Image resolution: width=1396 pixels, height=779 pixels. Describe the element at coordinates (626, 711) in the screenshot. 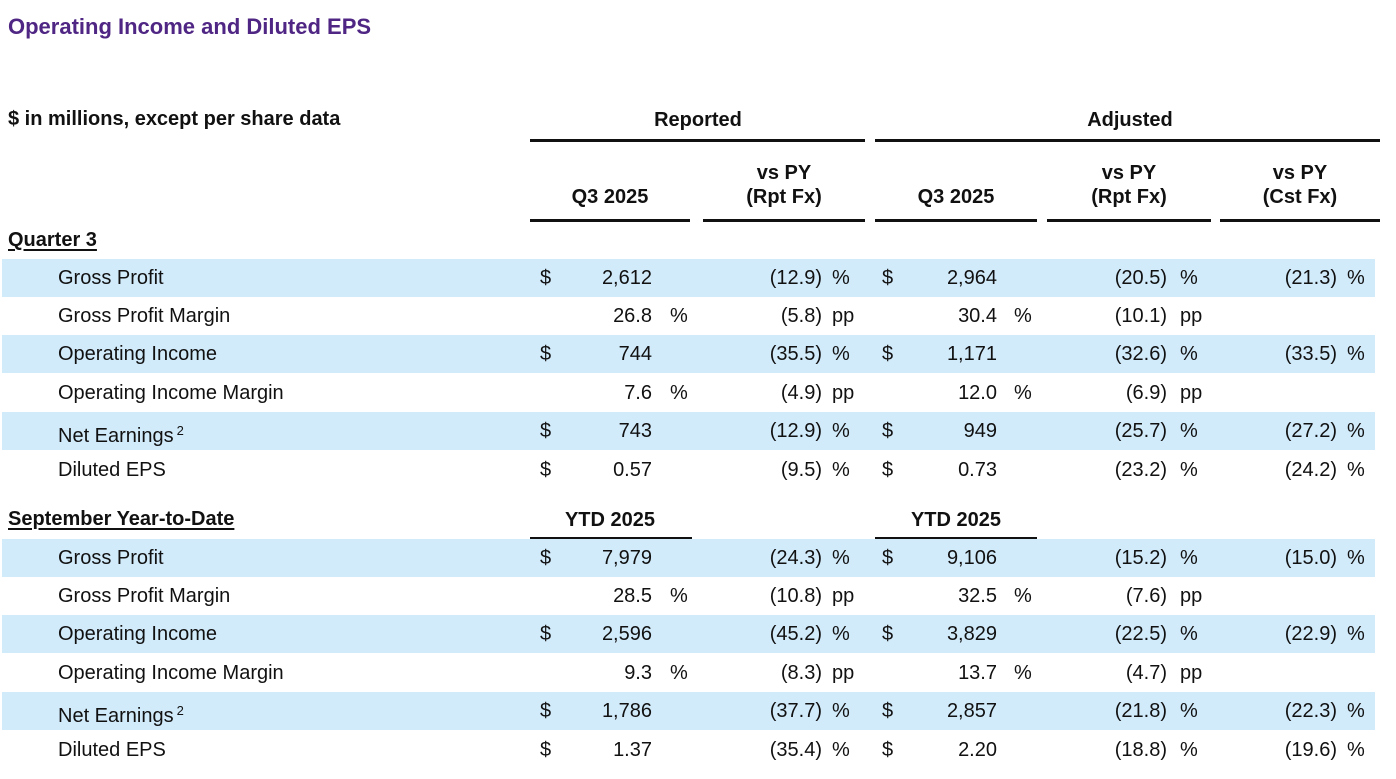

I see `reported-value: 1,786` at that location.